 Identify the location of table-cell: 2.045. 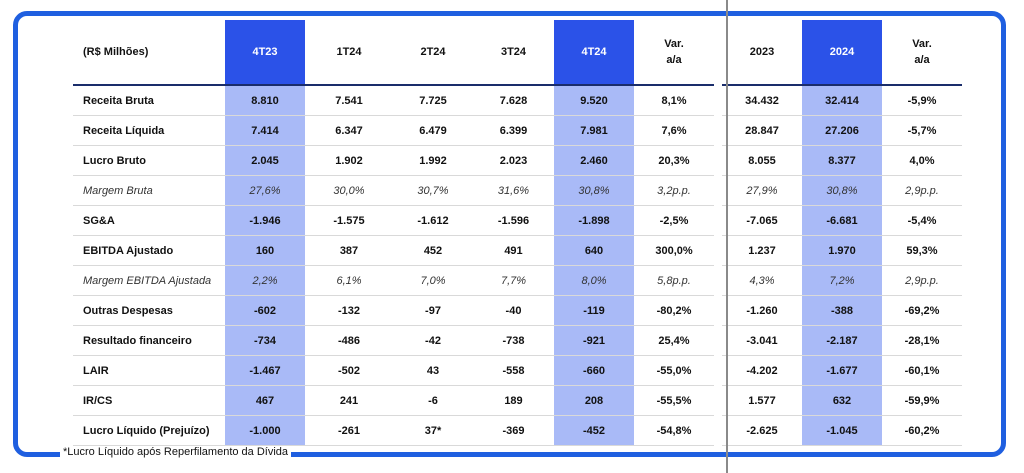
(265, 160).